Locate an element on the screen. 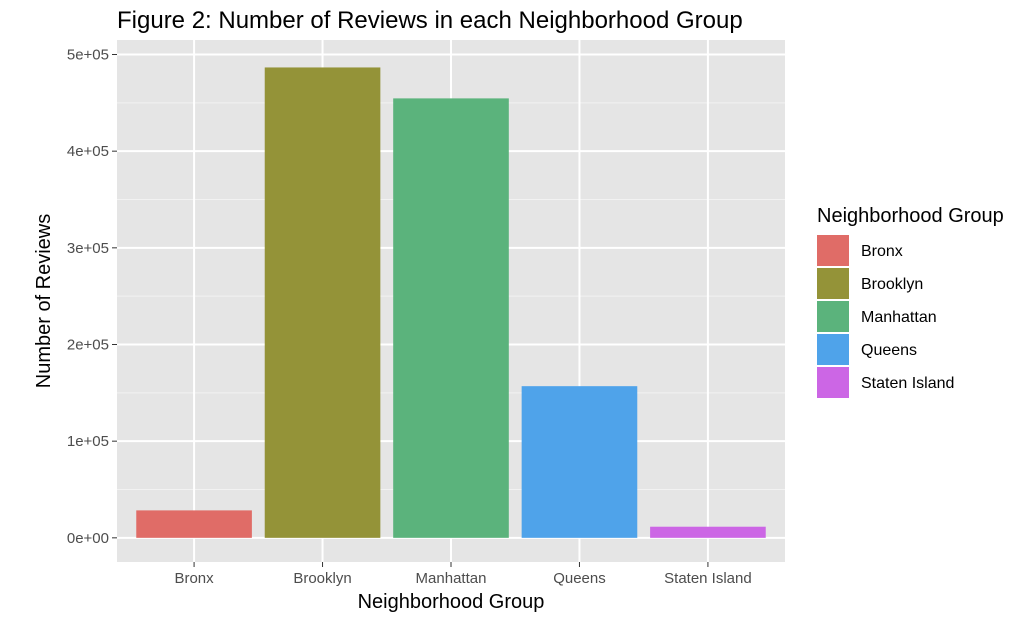  y-tick-label: 1e+05 is located at coordinates (88, 441).